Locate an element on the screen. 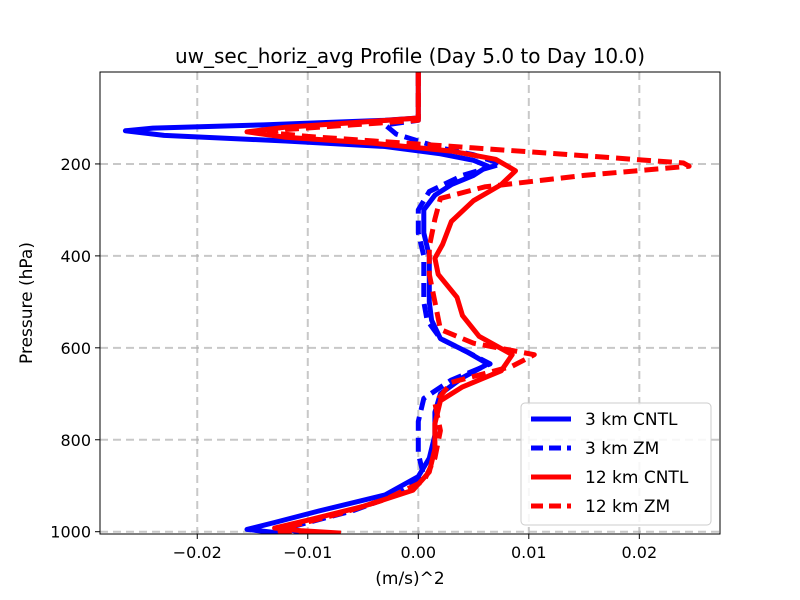 This screenshot has height=600, width=800. legend-label-12km-zm: 12 km ZM is located at coordinates (627, 507).